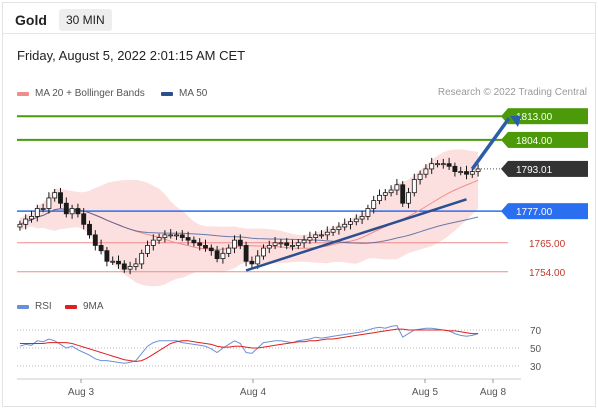  Describe the element at coordinates (85, 20) in the screenshot. I see `timeframe-button: 30 MIN` at that location.